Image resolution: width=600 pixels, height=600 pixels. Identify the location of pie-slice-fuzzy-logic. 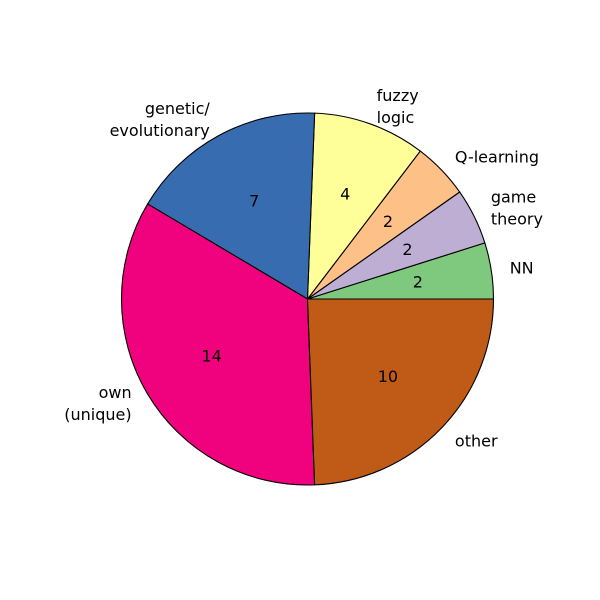
(363, 206).